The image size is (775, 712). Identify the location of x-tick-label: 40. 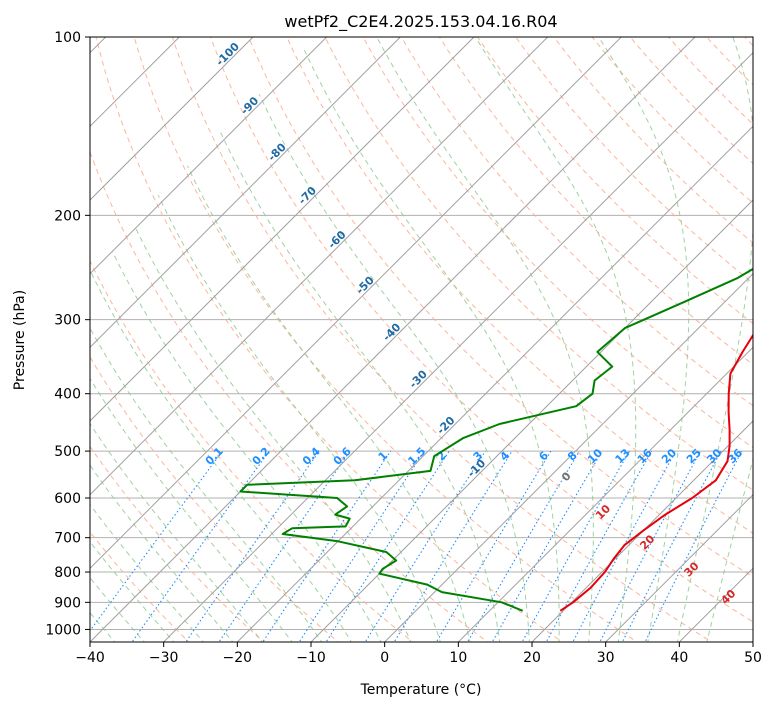
(679, 658).